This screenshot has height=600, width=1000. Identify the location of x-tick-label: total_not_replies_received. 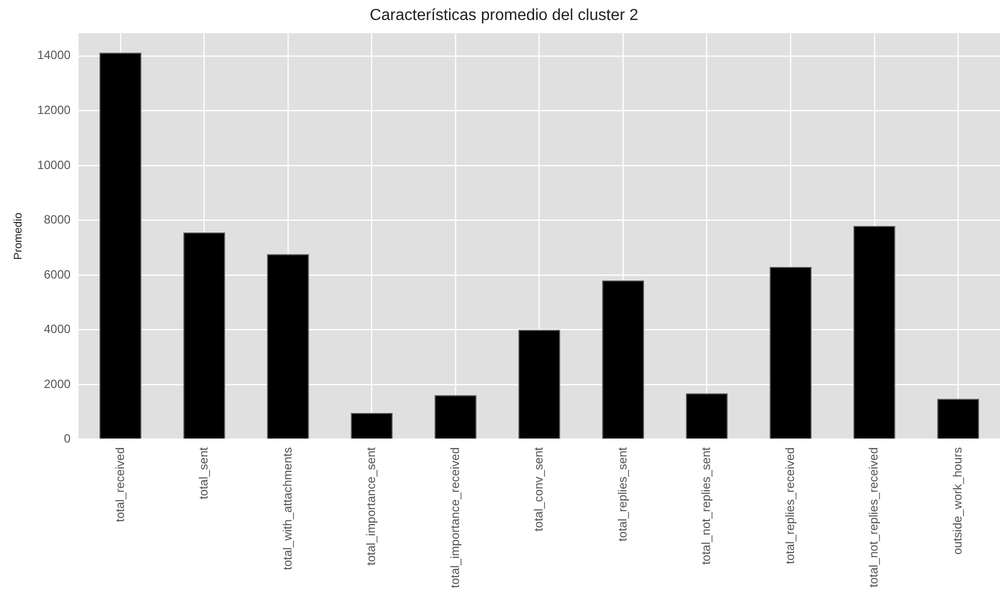
(873, 517).